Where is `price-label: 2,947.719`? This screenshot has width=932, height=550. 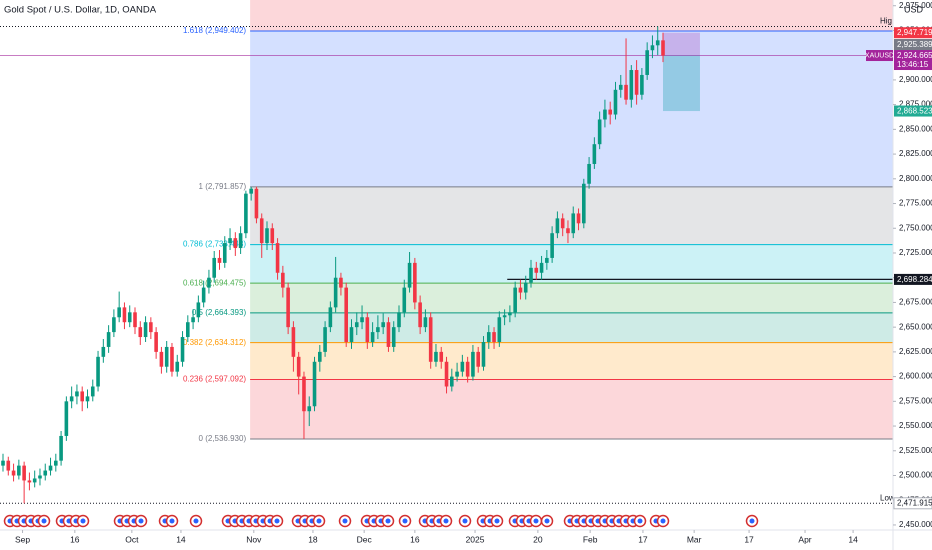 price-label: 2,947.719 is located at coordinates (914, 32).